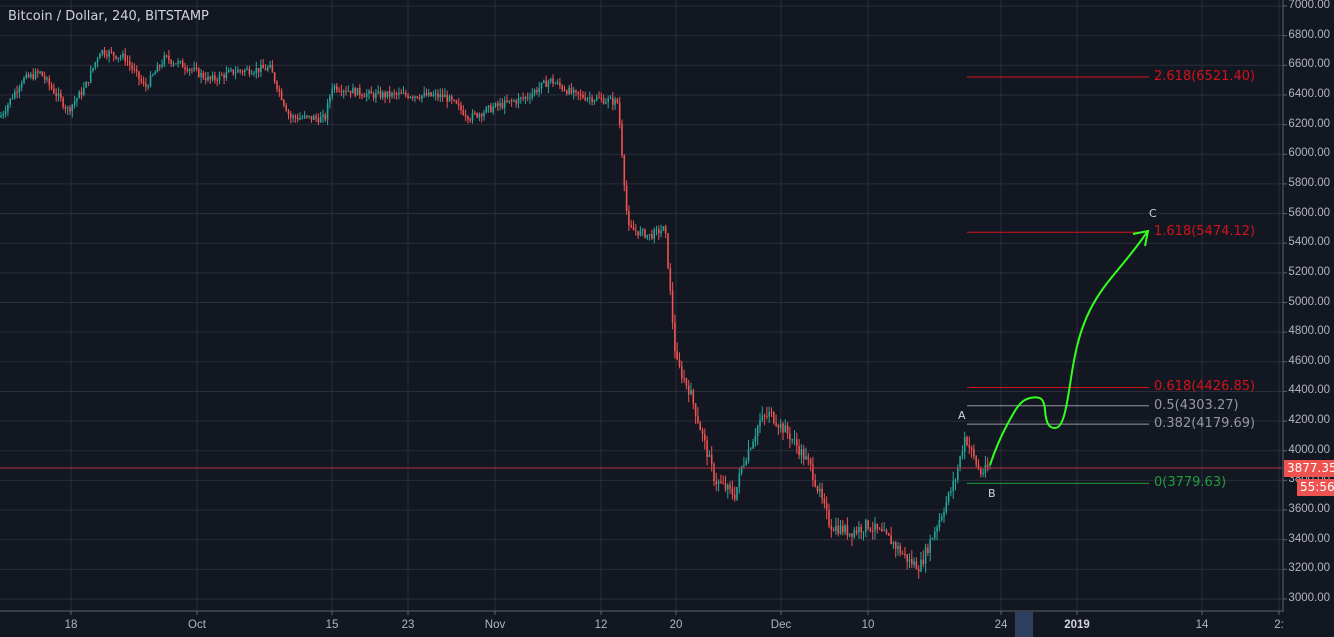  What do you see at coordinates (1205, 387) in the screenshot?
I see `fib-level-label: 0.618(4426.85)` at bounding box center [1205, 387].